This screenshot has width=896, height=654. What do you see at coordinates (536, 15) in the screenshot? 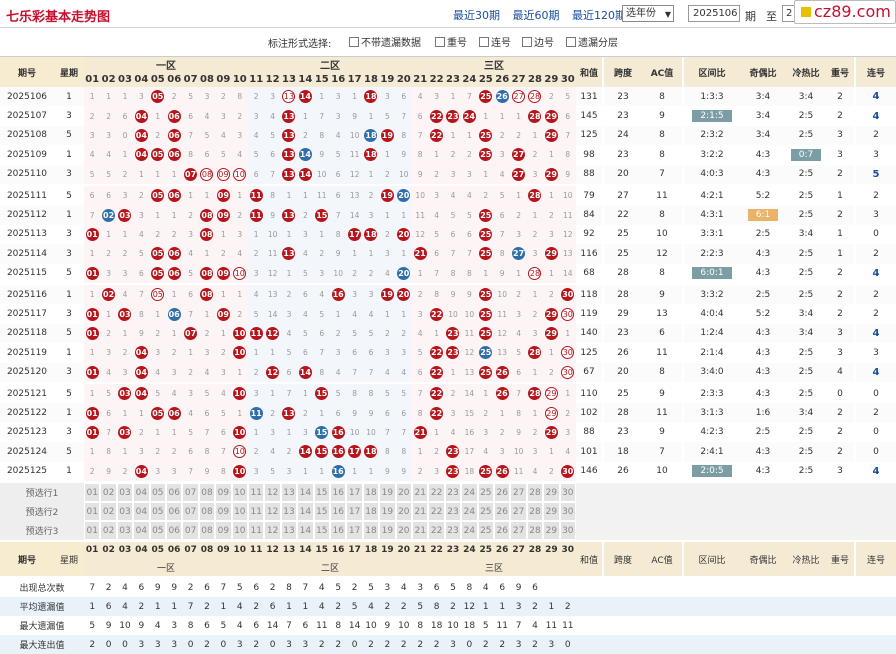
I see `recent-60-link: 最近60期` at bounding box center [536, 15].